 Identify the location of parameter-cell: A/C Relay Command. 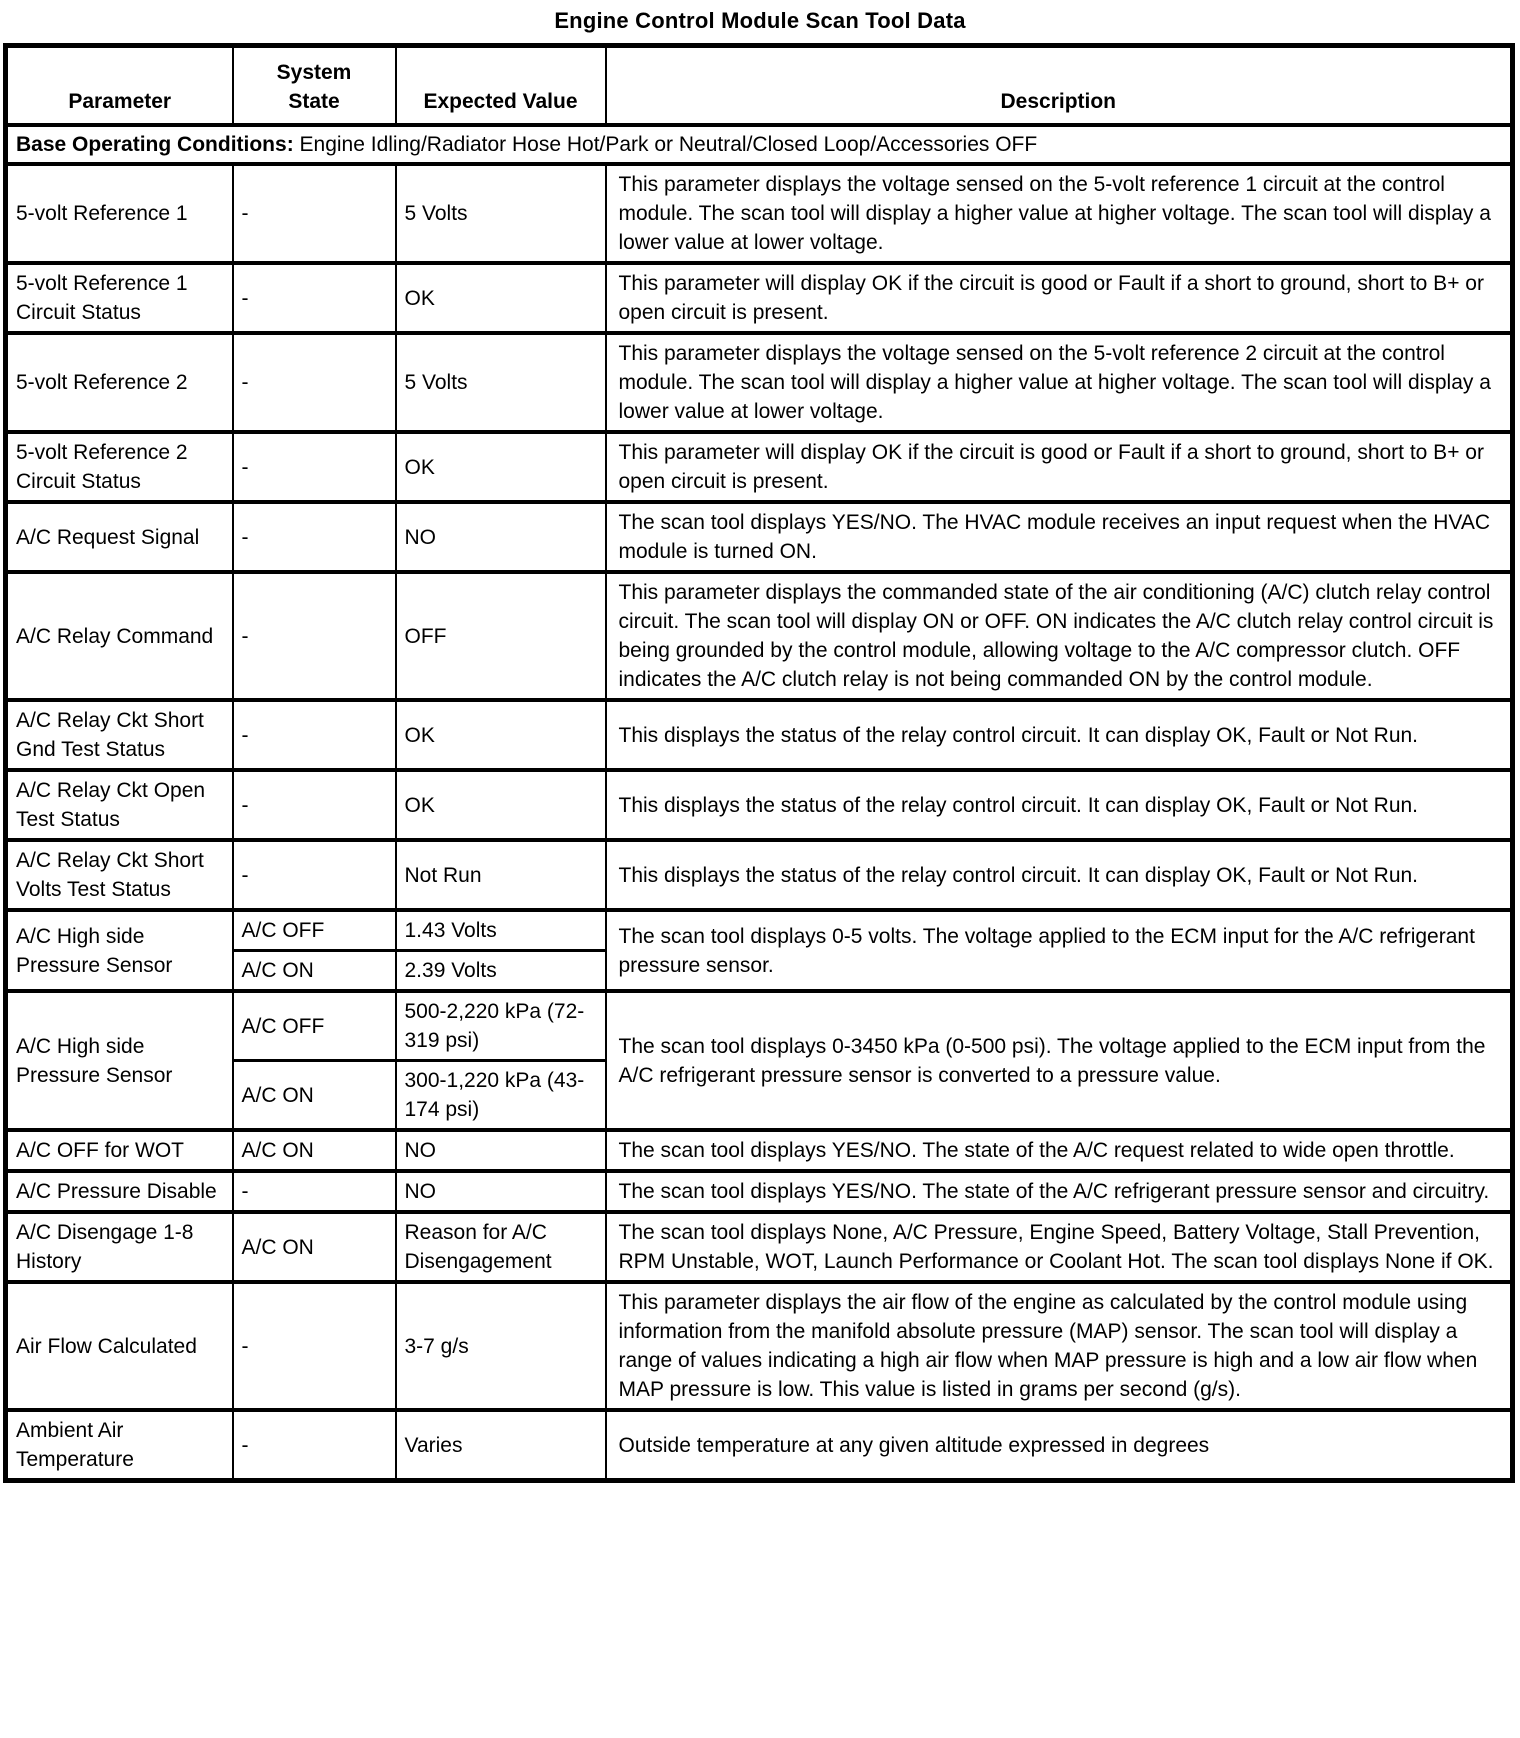
(119, 636).